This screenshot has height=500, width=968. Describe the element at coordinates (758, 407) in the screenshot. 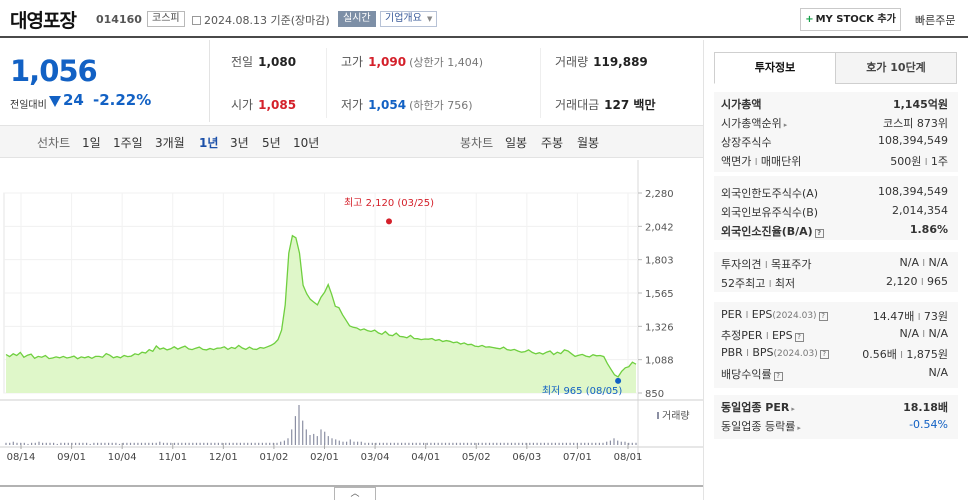

I see `row-label: 동일업종 PER ▸` at that location.